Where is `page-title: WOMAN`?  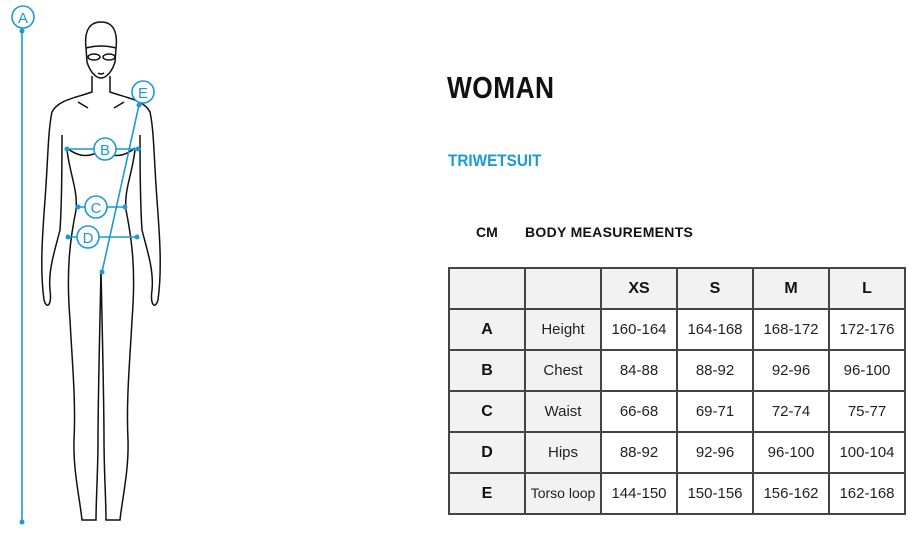
page-title: WOMAN is located at coordinates (501, 87).